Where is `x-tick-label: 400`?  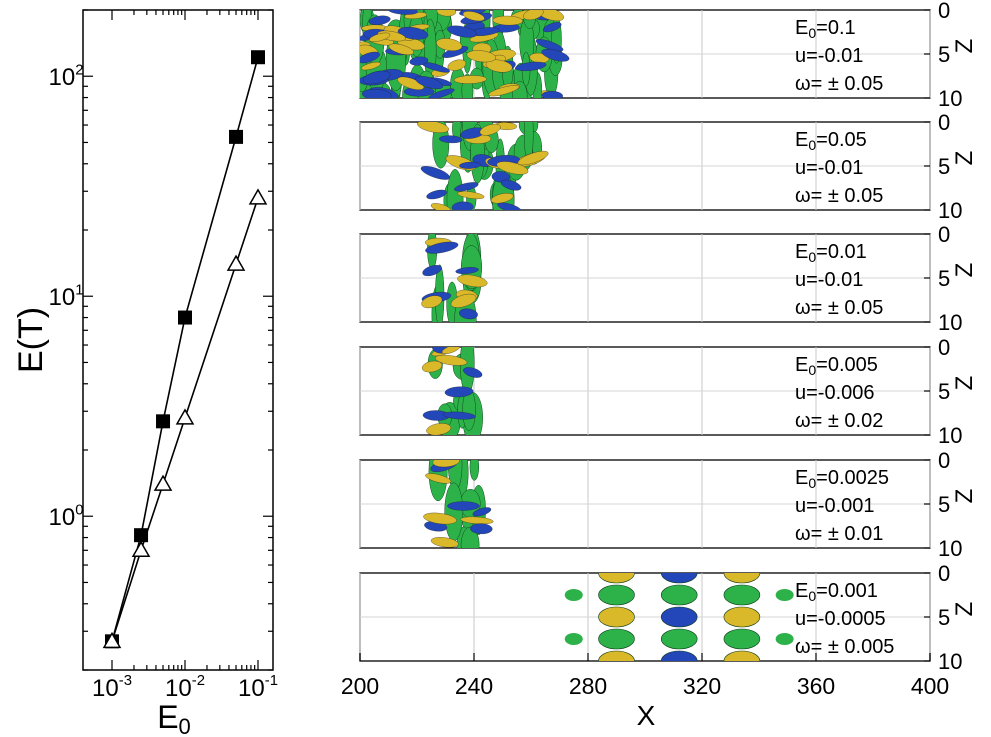
x-tick-label: 400 is located at coordinates (930, 686).